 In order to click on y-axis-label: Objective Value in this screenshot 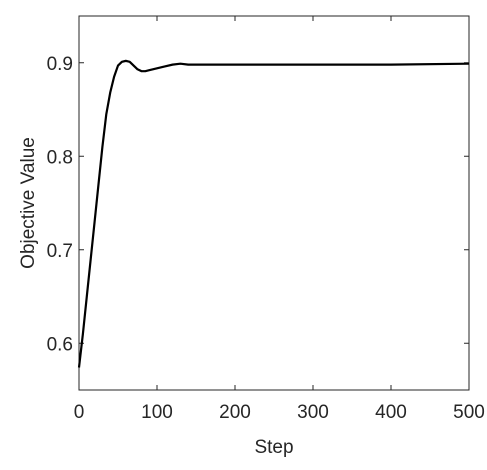, I will do `click(28, 203)`.